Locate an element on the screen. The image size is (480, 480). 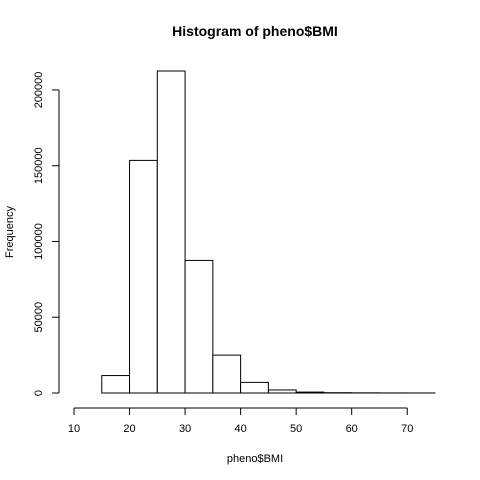
y-tick-label-50000: 50000 is located at coordinates (39, 317).